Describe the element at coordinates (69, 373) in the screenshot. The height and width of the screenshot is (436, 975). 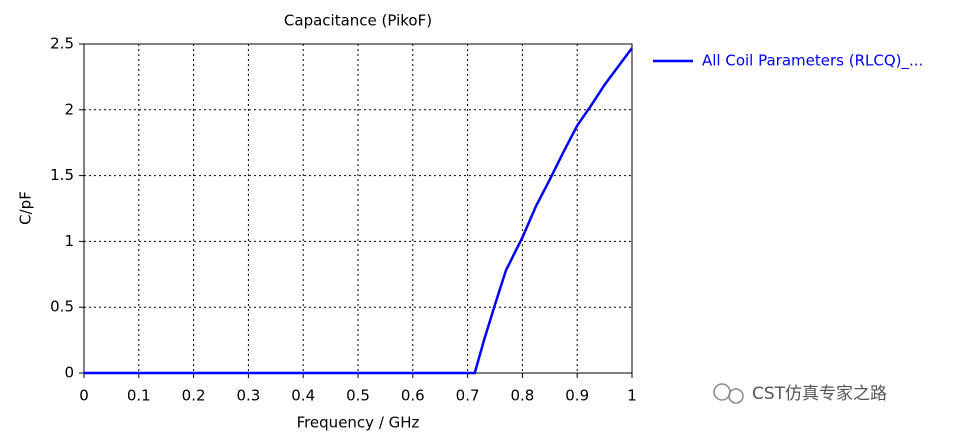
I see `y-tick-label: 0` at that location.